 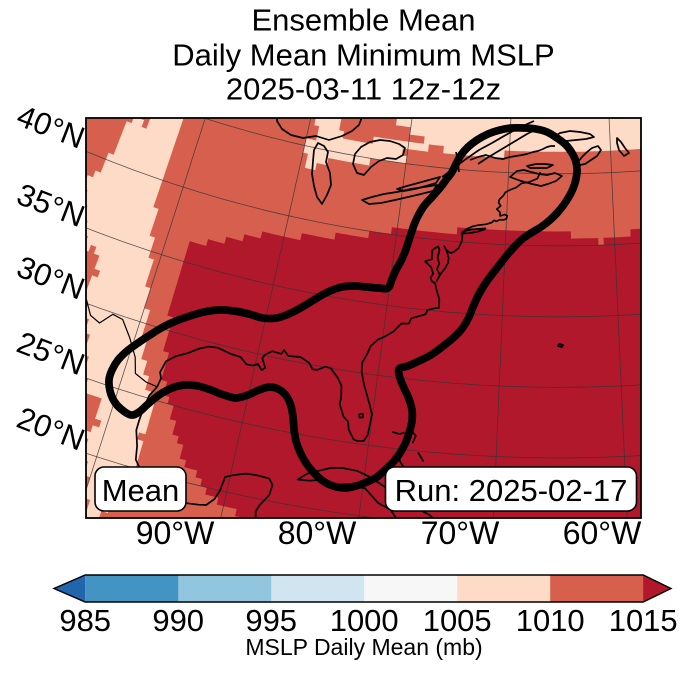 What do you see at coordinates (317, 533) in the screenshot?
I see `svg-text: 80°W` at bounding box center [317, 533].